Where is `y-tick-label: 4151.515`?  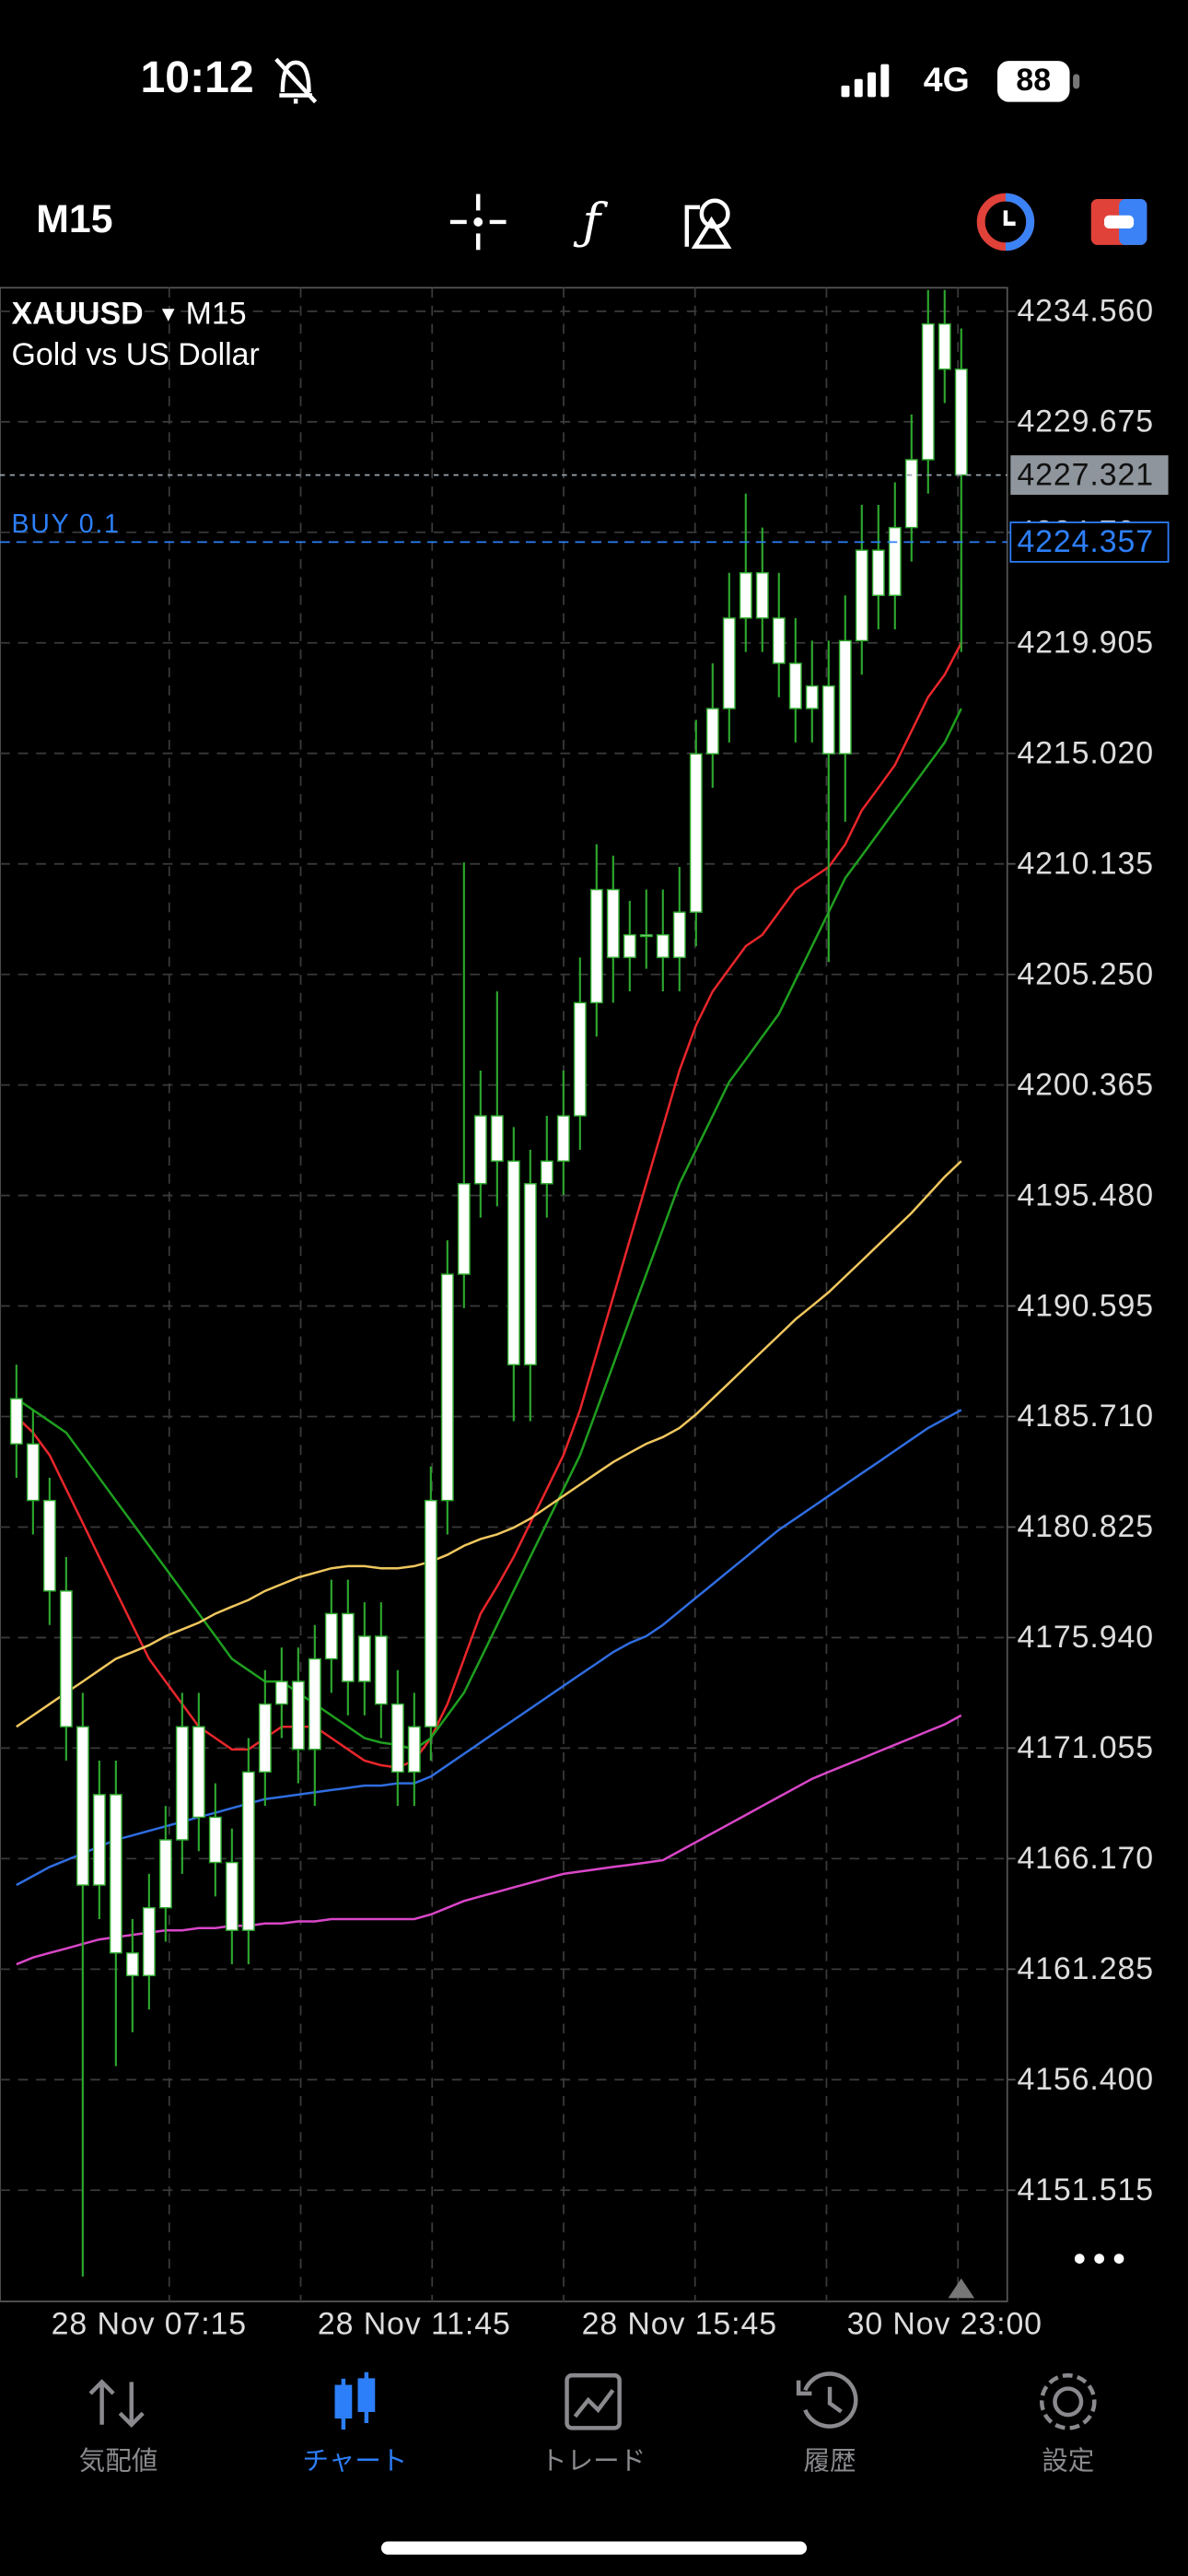
y-tick-label: 4151.515 is located at coordinates (1085, 2189).